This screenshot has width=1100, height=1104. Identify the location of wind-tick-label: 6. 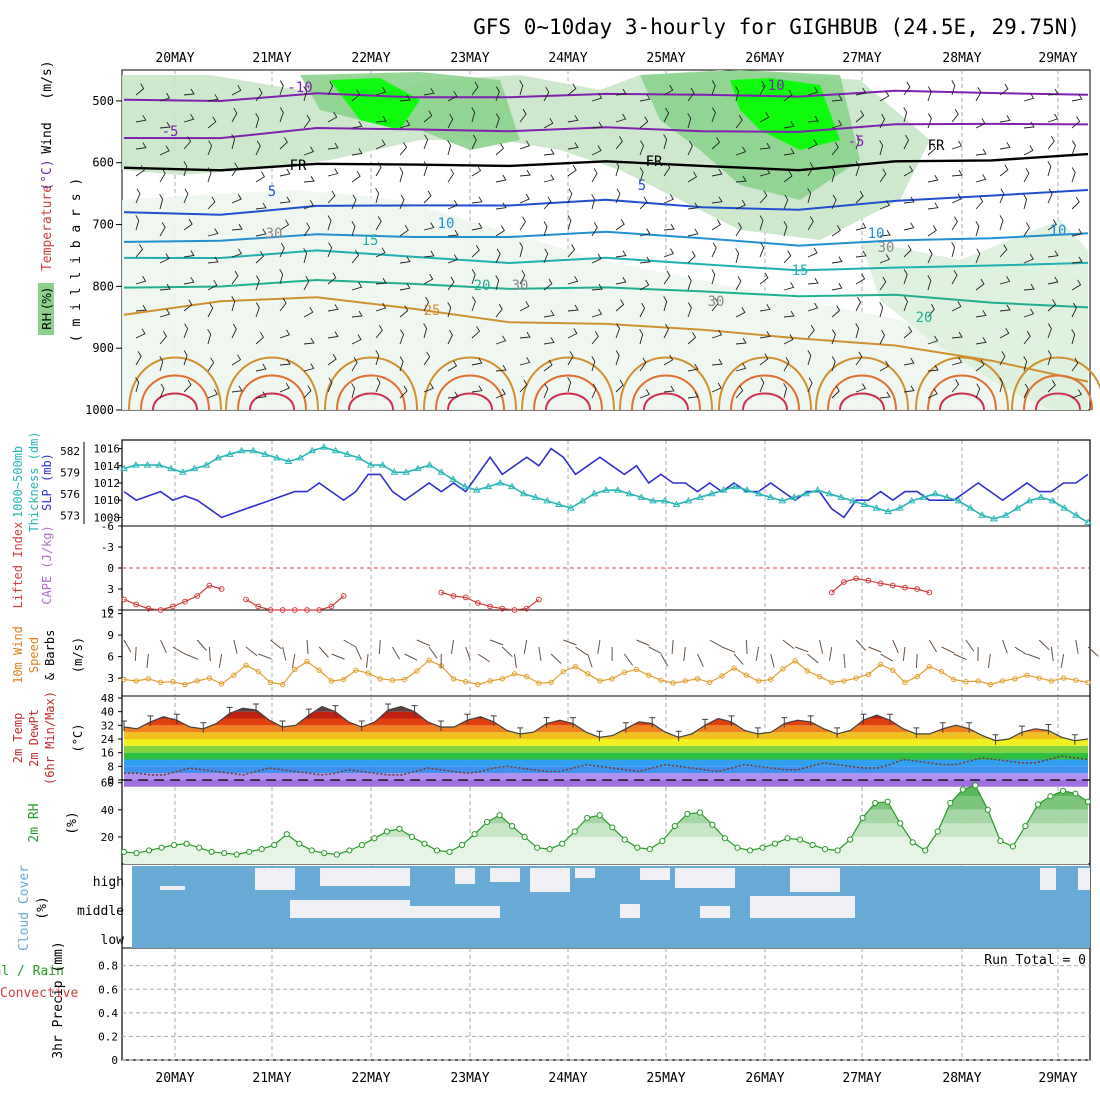
(110, 657).